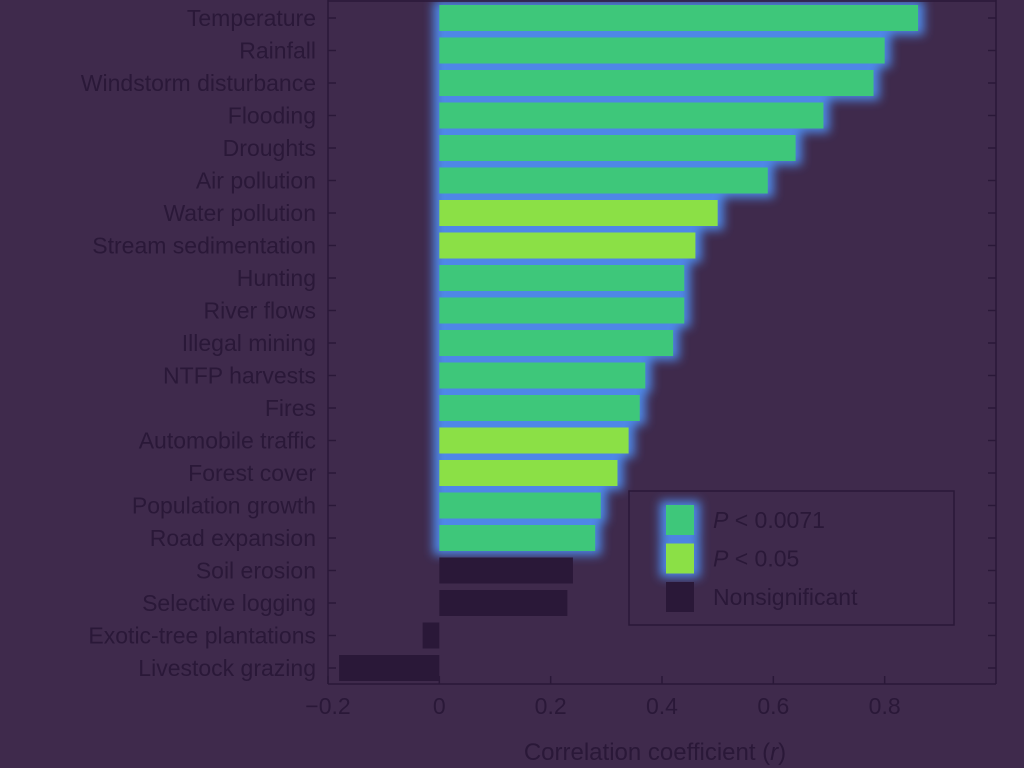 The image size is (1024, 768). Describe the element at coordinates (224, 506) in the screenshot. I see `category-label: Population growth` at that location.